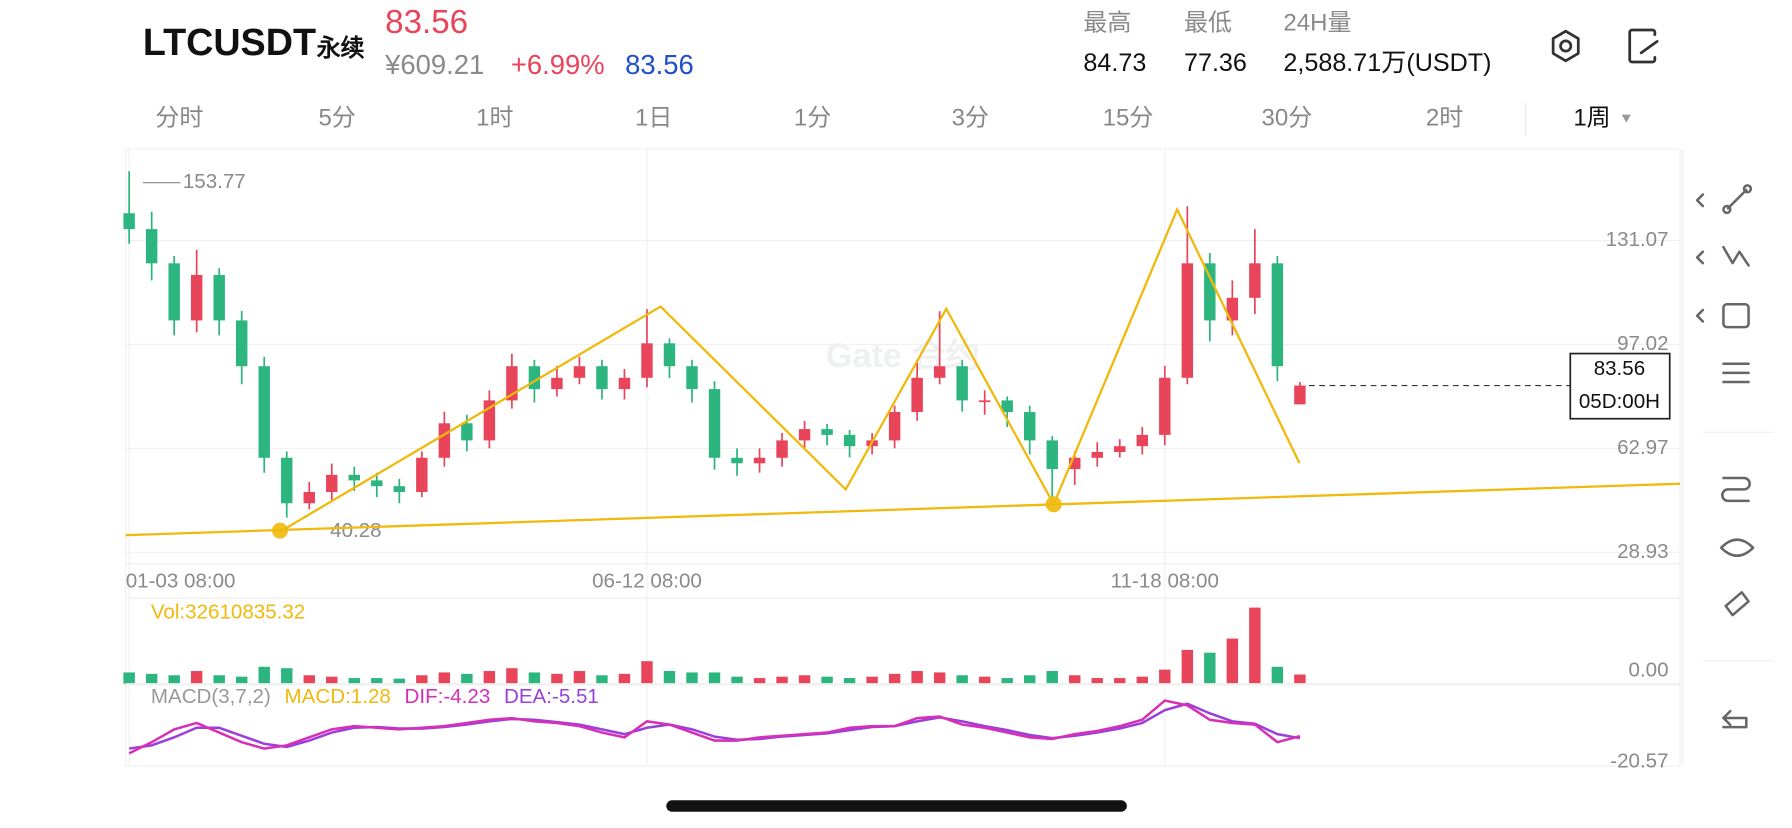  I want to click on y-tick-label: 28.93, so click(1642, 551).